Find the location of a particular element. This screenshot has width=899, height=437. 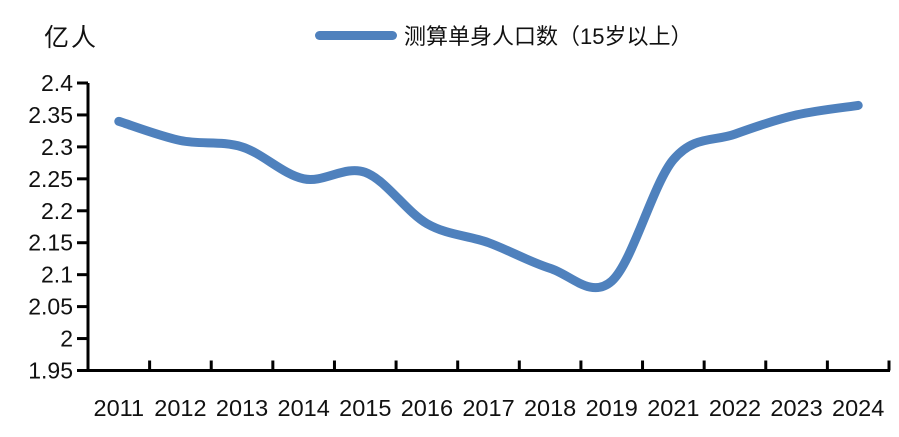

y-tick-label: 2.05 is located at coordinates (50, 307).